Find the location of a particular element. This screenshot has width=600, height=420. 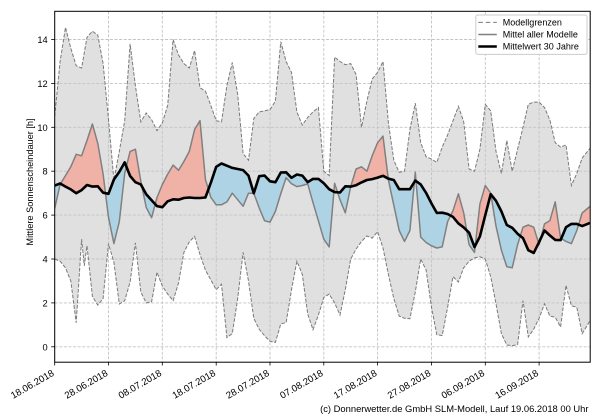

svg-text: 10 is located at coordinates (42, 128).